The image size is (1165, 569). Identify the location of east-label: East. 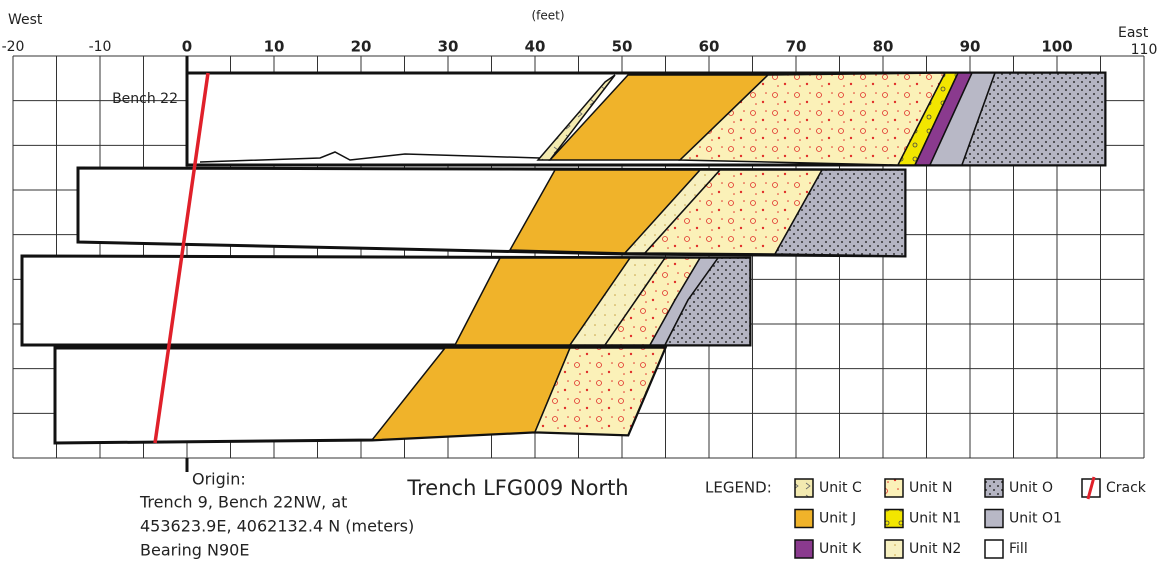
(1133, 33).